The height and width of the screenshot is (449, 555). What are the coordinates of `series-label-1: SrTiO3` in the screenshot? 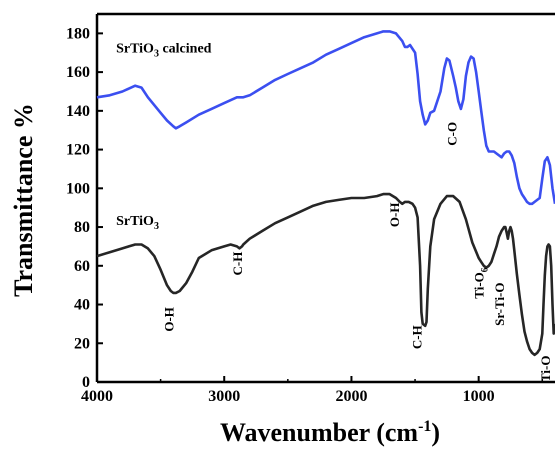 It's located at (137, 223).